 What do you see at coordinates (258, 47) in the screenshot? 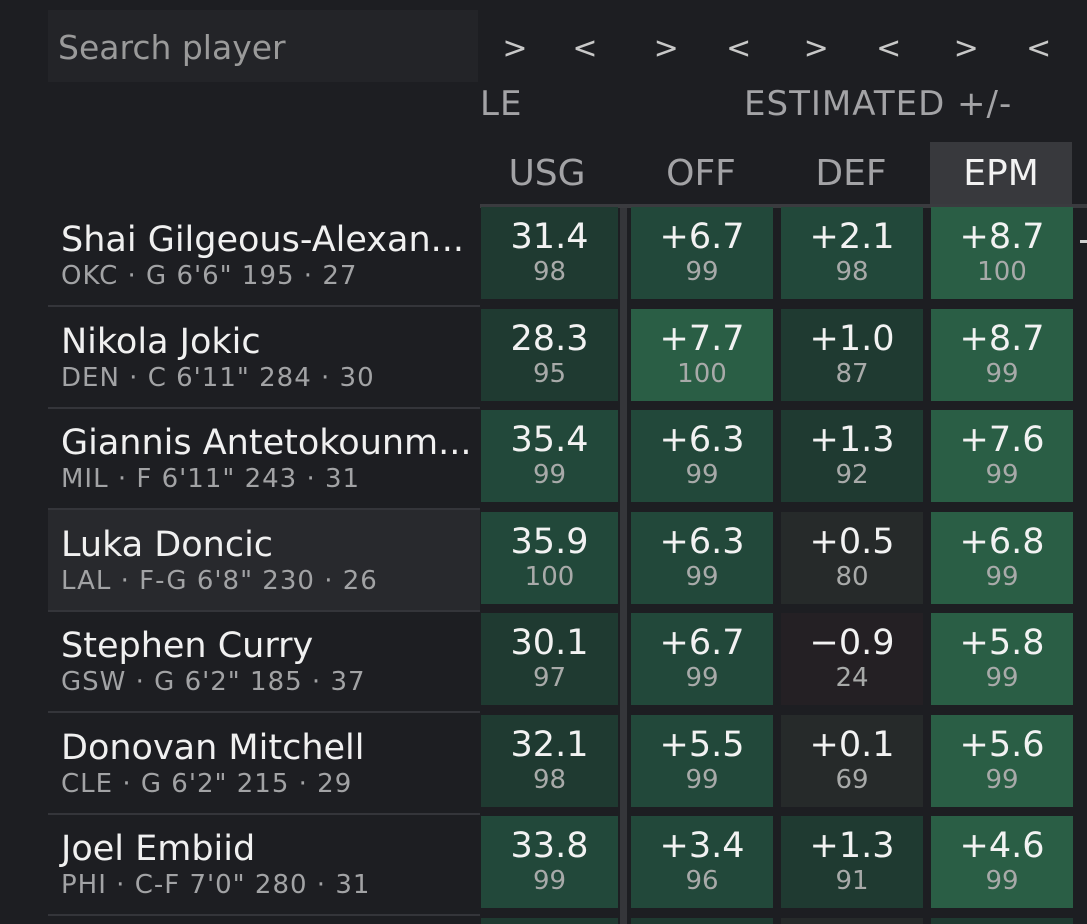
I see `search-input` at bounding box center [258, 47].